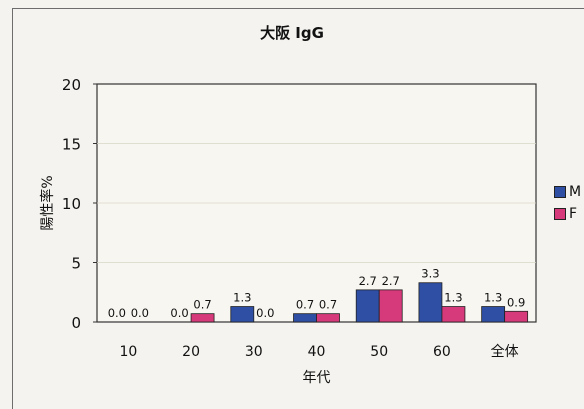  Describe the element at coordinates (442, 352) in the screenshot. I see `x-tick-label: 60` at that location.